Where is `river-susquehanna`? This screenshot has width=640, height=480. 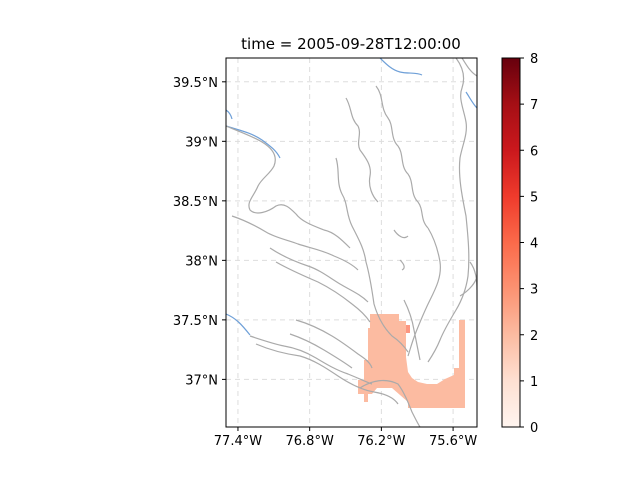
river-susquehanna is located at coordinates (401, 67).